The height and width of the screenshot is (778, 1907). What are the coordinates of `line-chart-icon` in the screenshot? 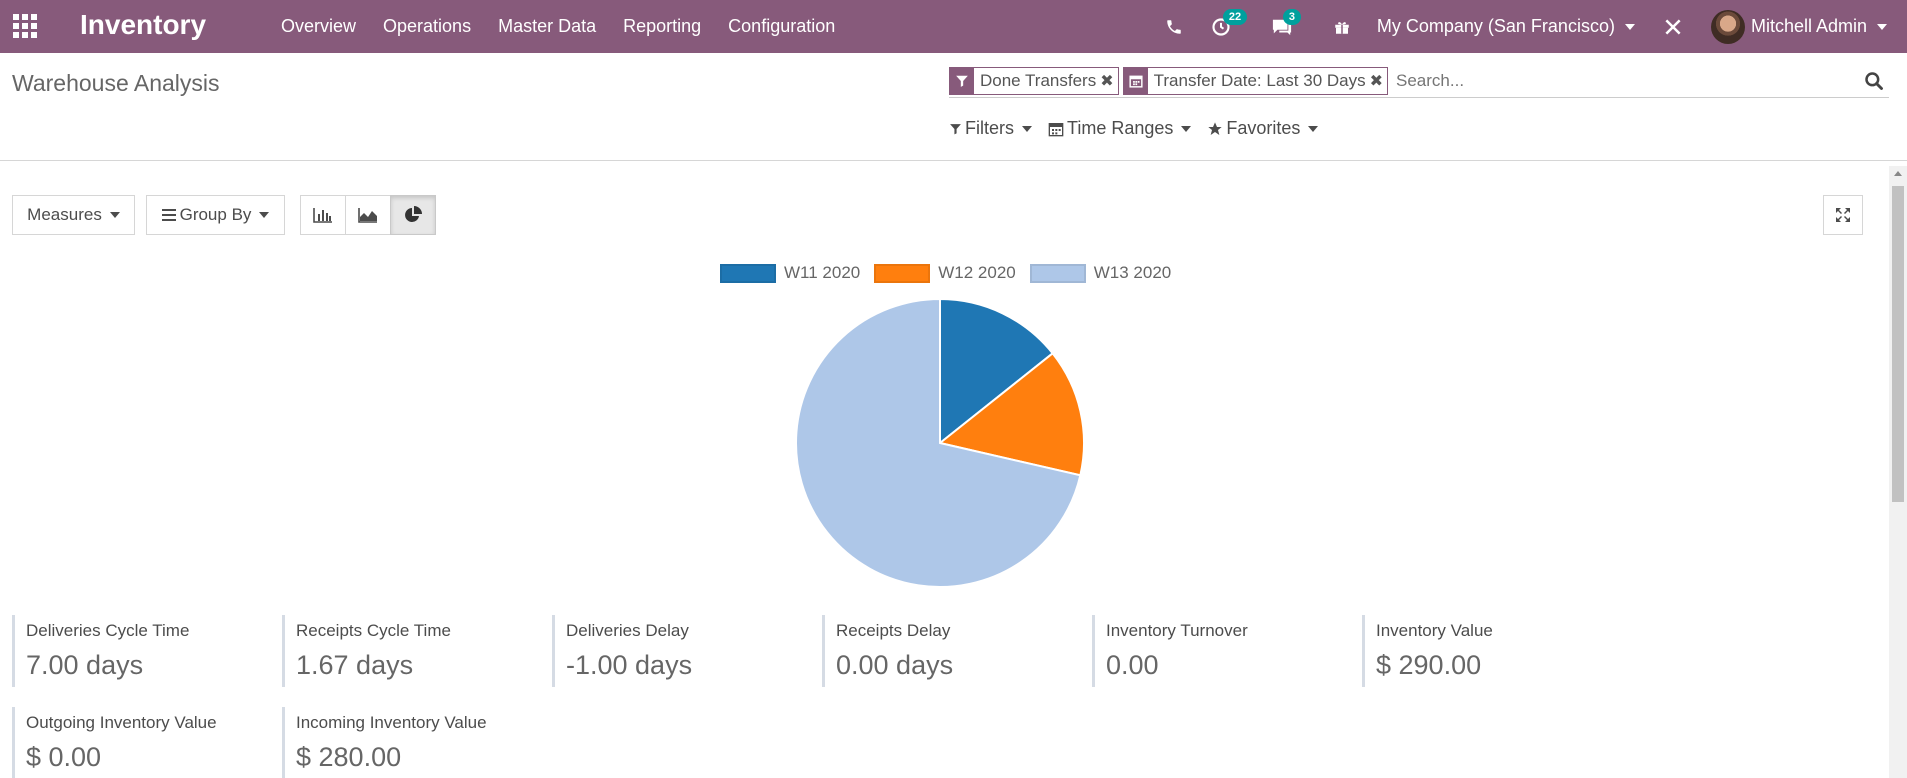 It's located at (368, 215).